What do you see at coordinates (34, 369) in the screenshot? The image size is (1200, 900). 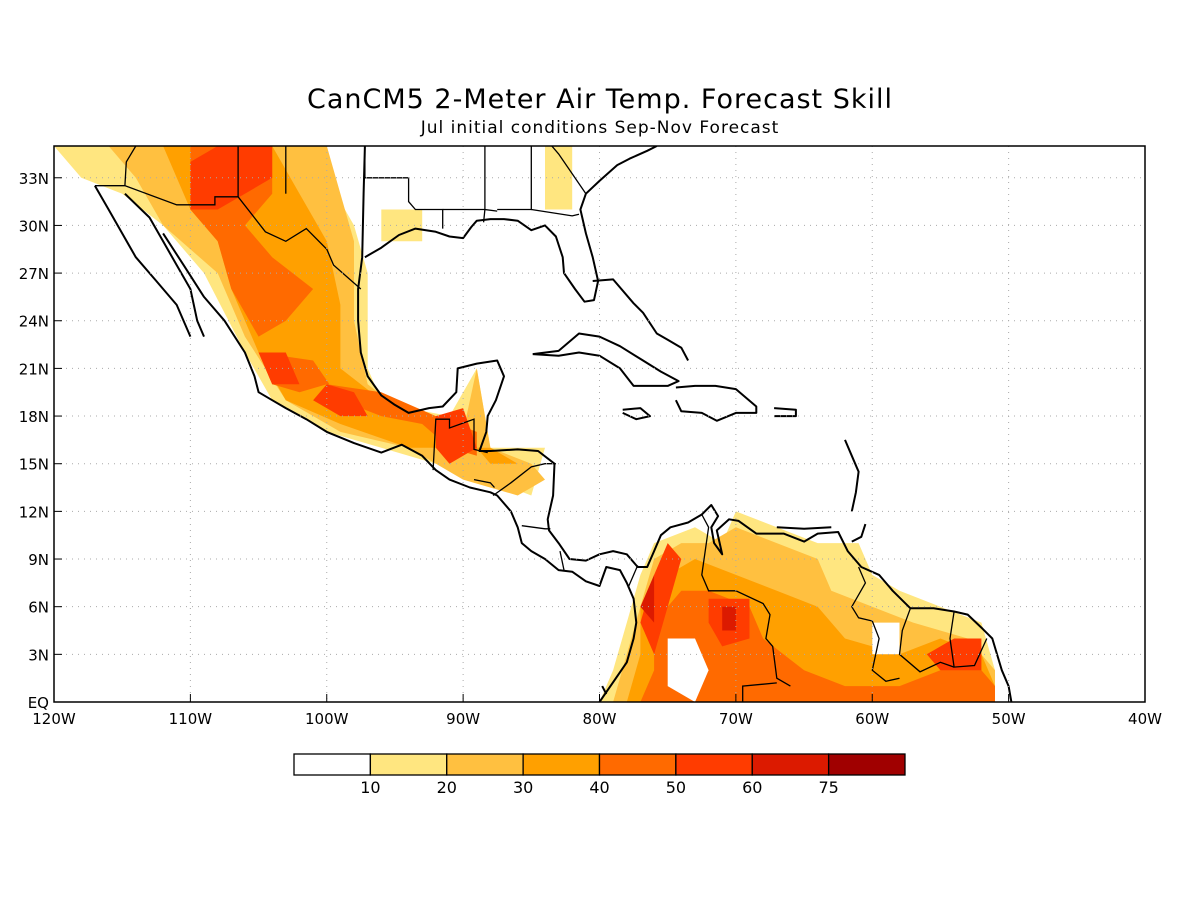 I see `lat-tick-label: 21N` at bounding box center [34, 369].